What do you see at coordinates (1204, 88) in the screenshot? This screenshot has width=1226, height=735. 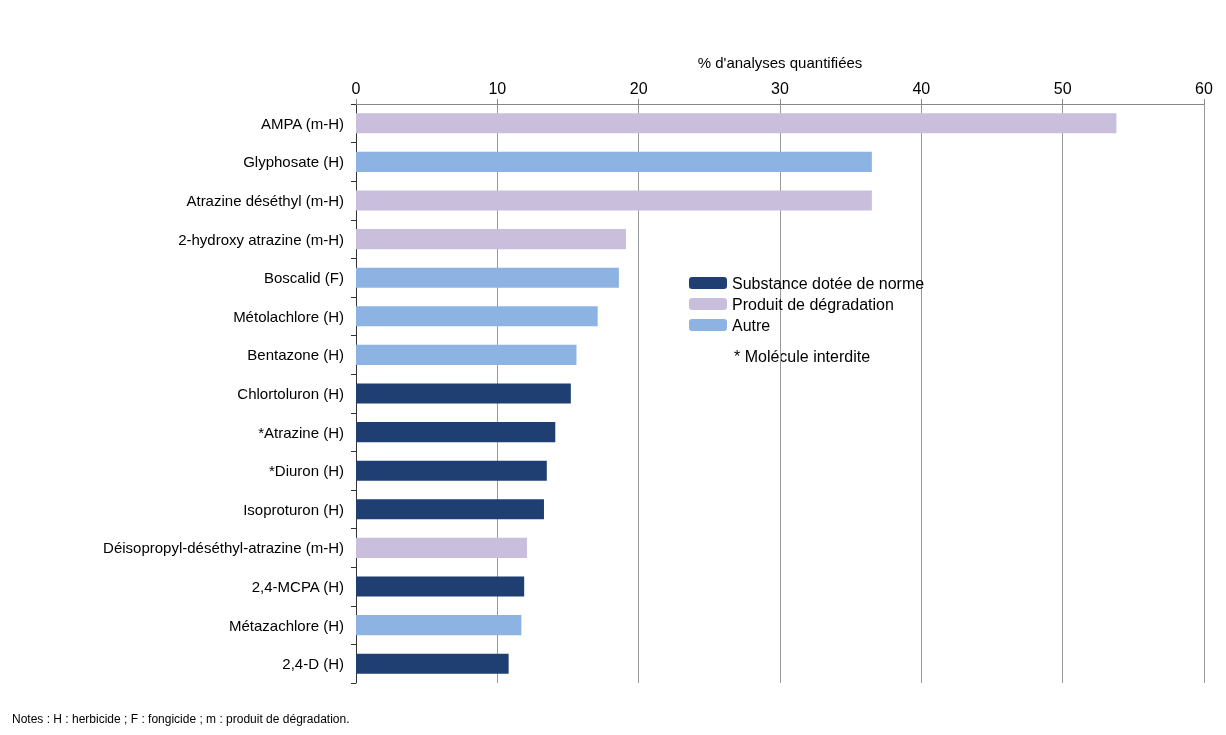 I see `x-tick-label: 60` at bounding box center [1204, 88].